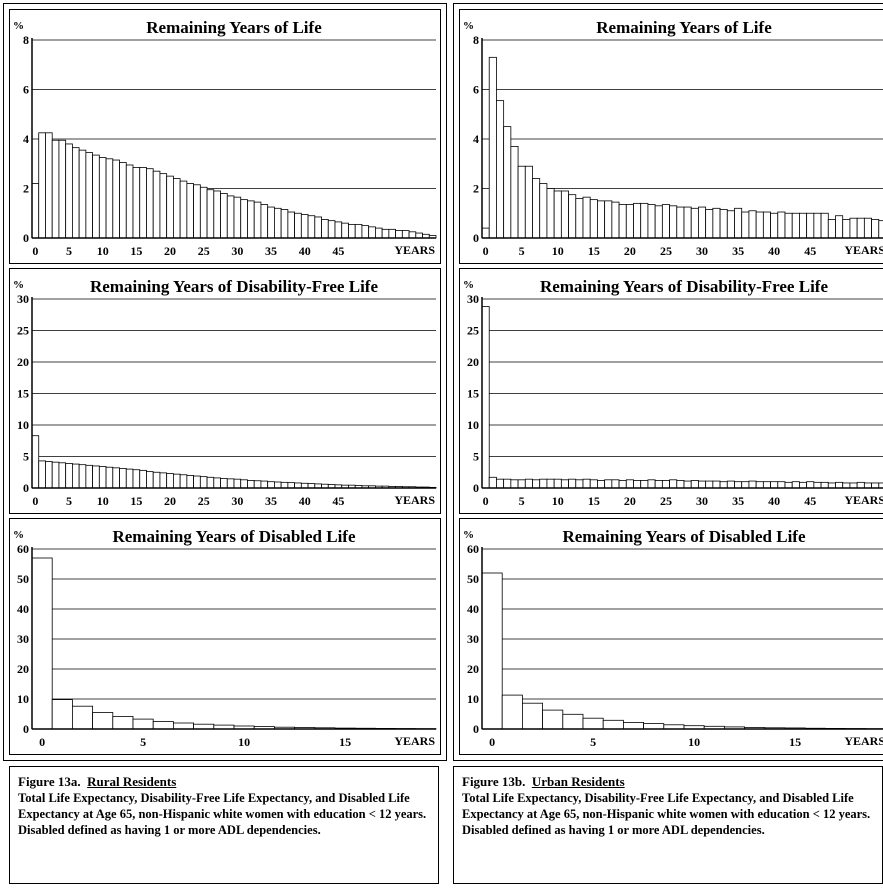 This screenshot has width=883, height=890. What do you see at coordinates (305, 501) in the screenshot?
I see `x-tick-label: 40` at bounding box center [305, 501].